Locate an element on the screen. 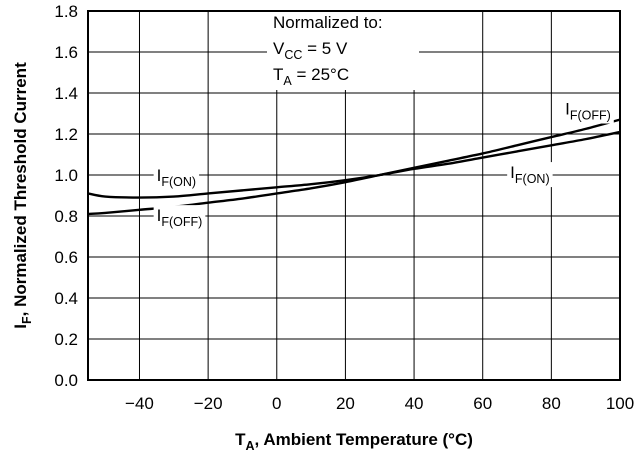 The height and width of the screenshot is (458, 639). x-tick-label: −20 is located at coordinates (208, 403).